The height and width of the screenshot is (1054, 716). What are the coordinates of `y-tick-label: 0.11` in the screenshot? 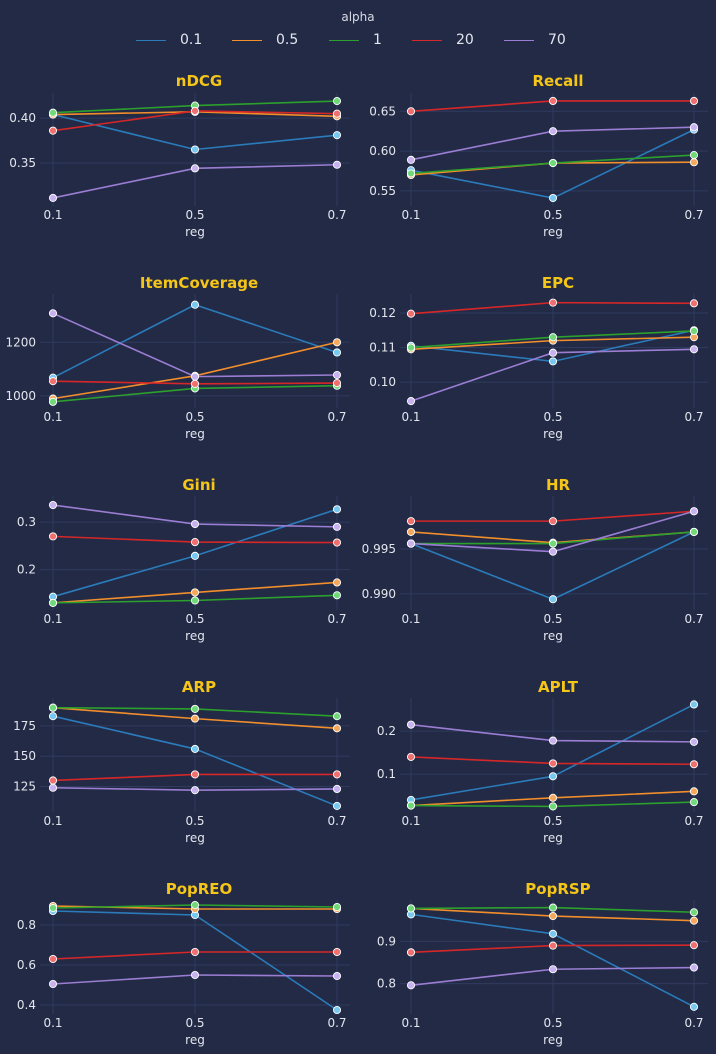 It's located at (382, 348).